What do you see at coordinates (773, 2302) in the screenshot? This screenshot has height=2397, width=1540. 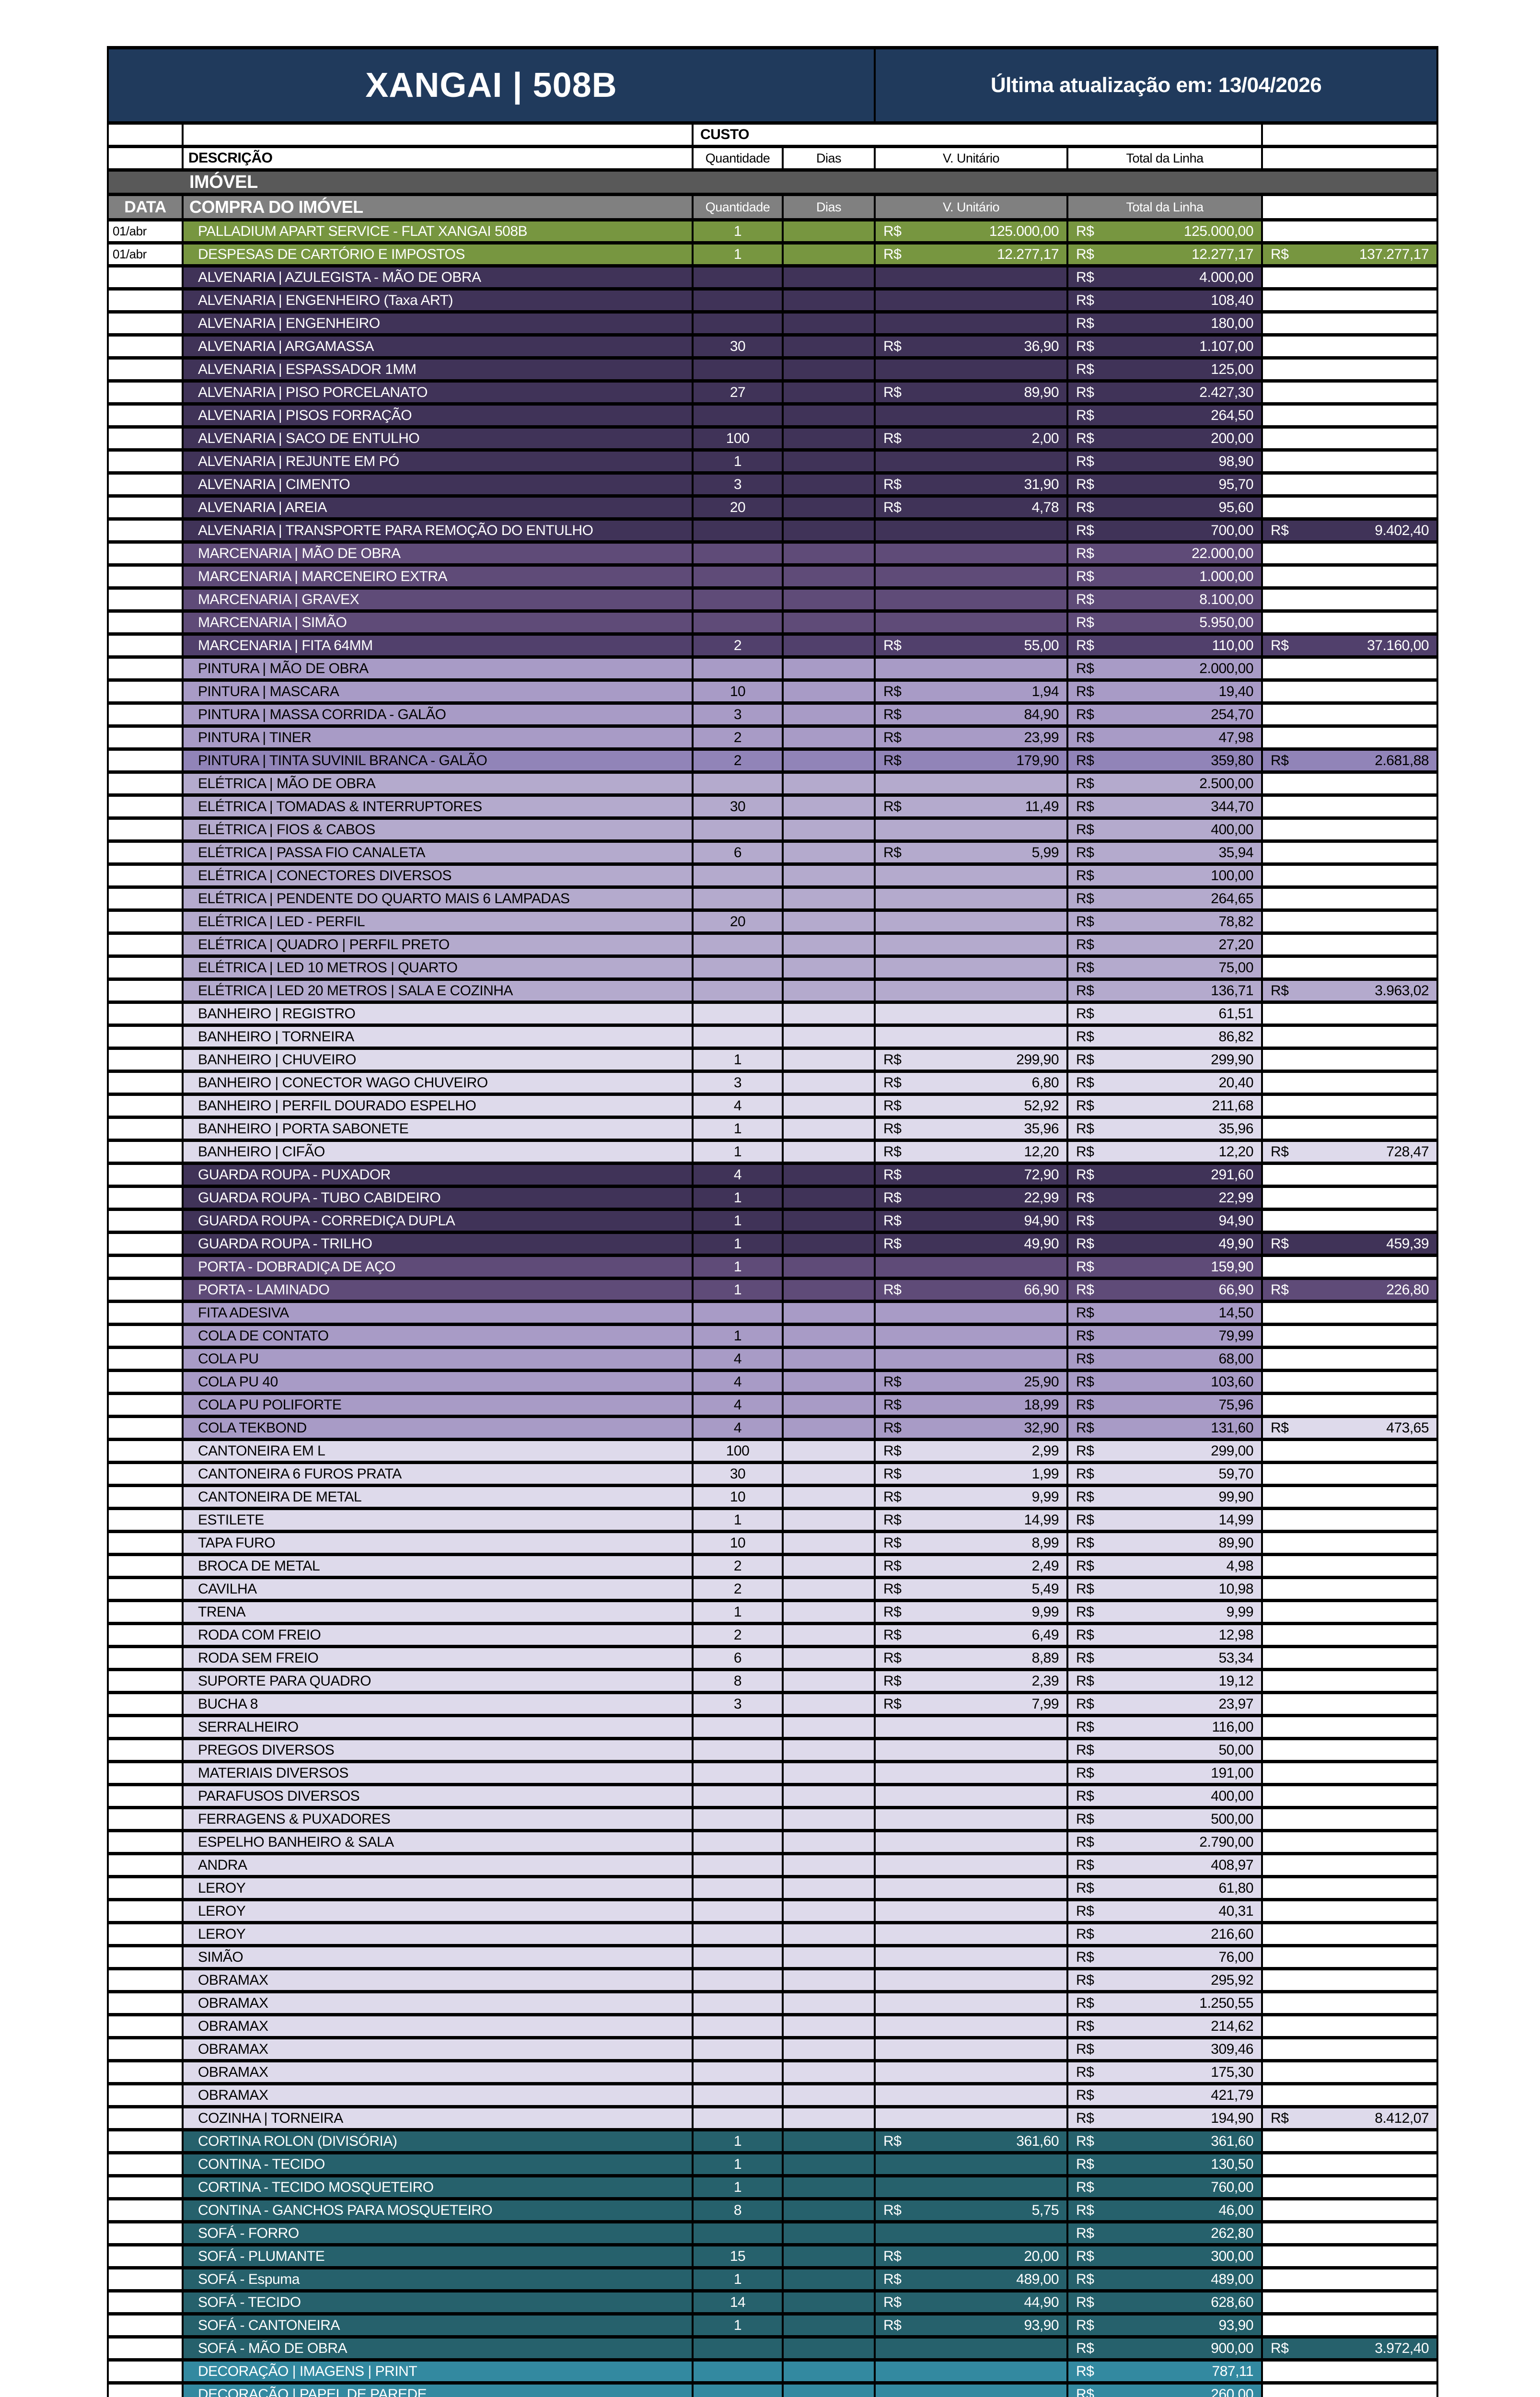 I see `table-row: SOFÁ - TECIDO 14 R$ 44,90 R$ 628,60` at bounding box center [773, 2302].